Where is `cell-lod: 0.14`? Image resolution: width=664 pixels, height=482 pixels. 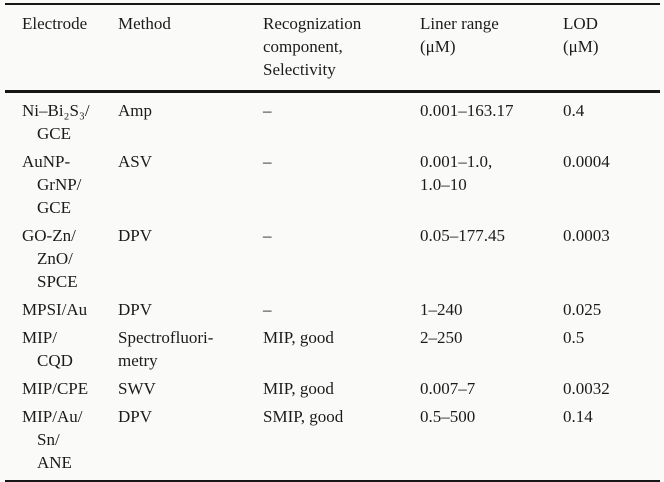
cell-lod: 0.14 is located at coordinates (611, 442).